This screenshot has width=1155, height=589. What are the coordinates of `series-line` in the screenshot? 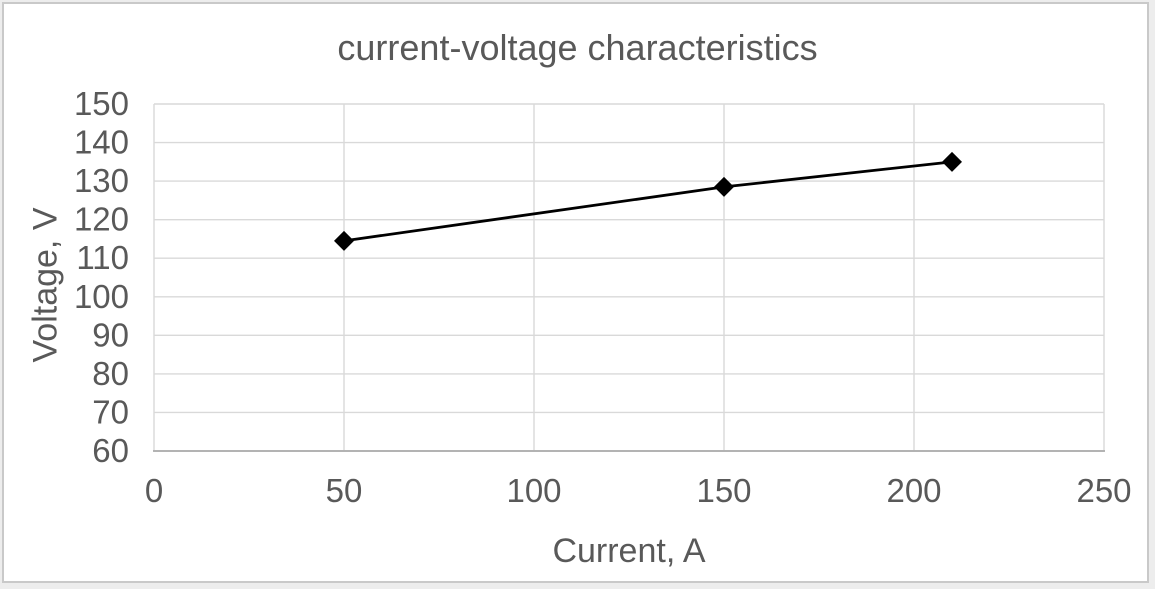 It's located at (648, 201).